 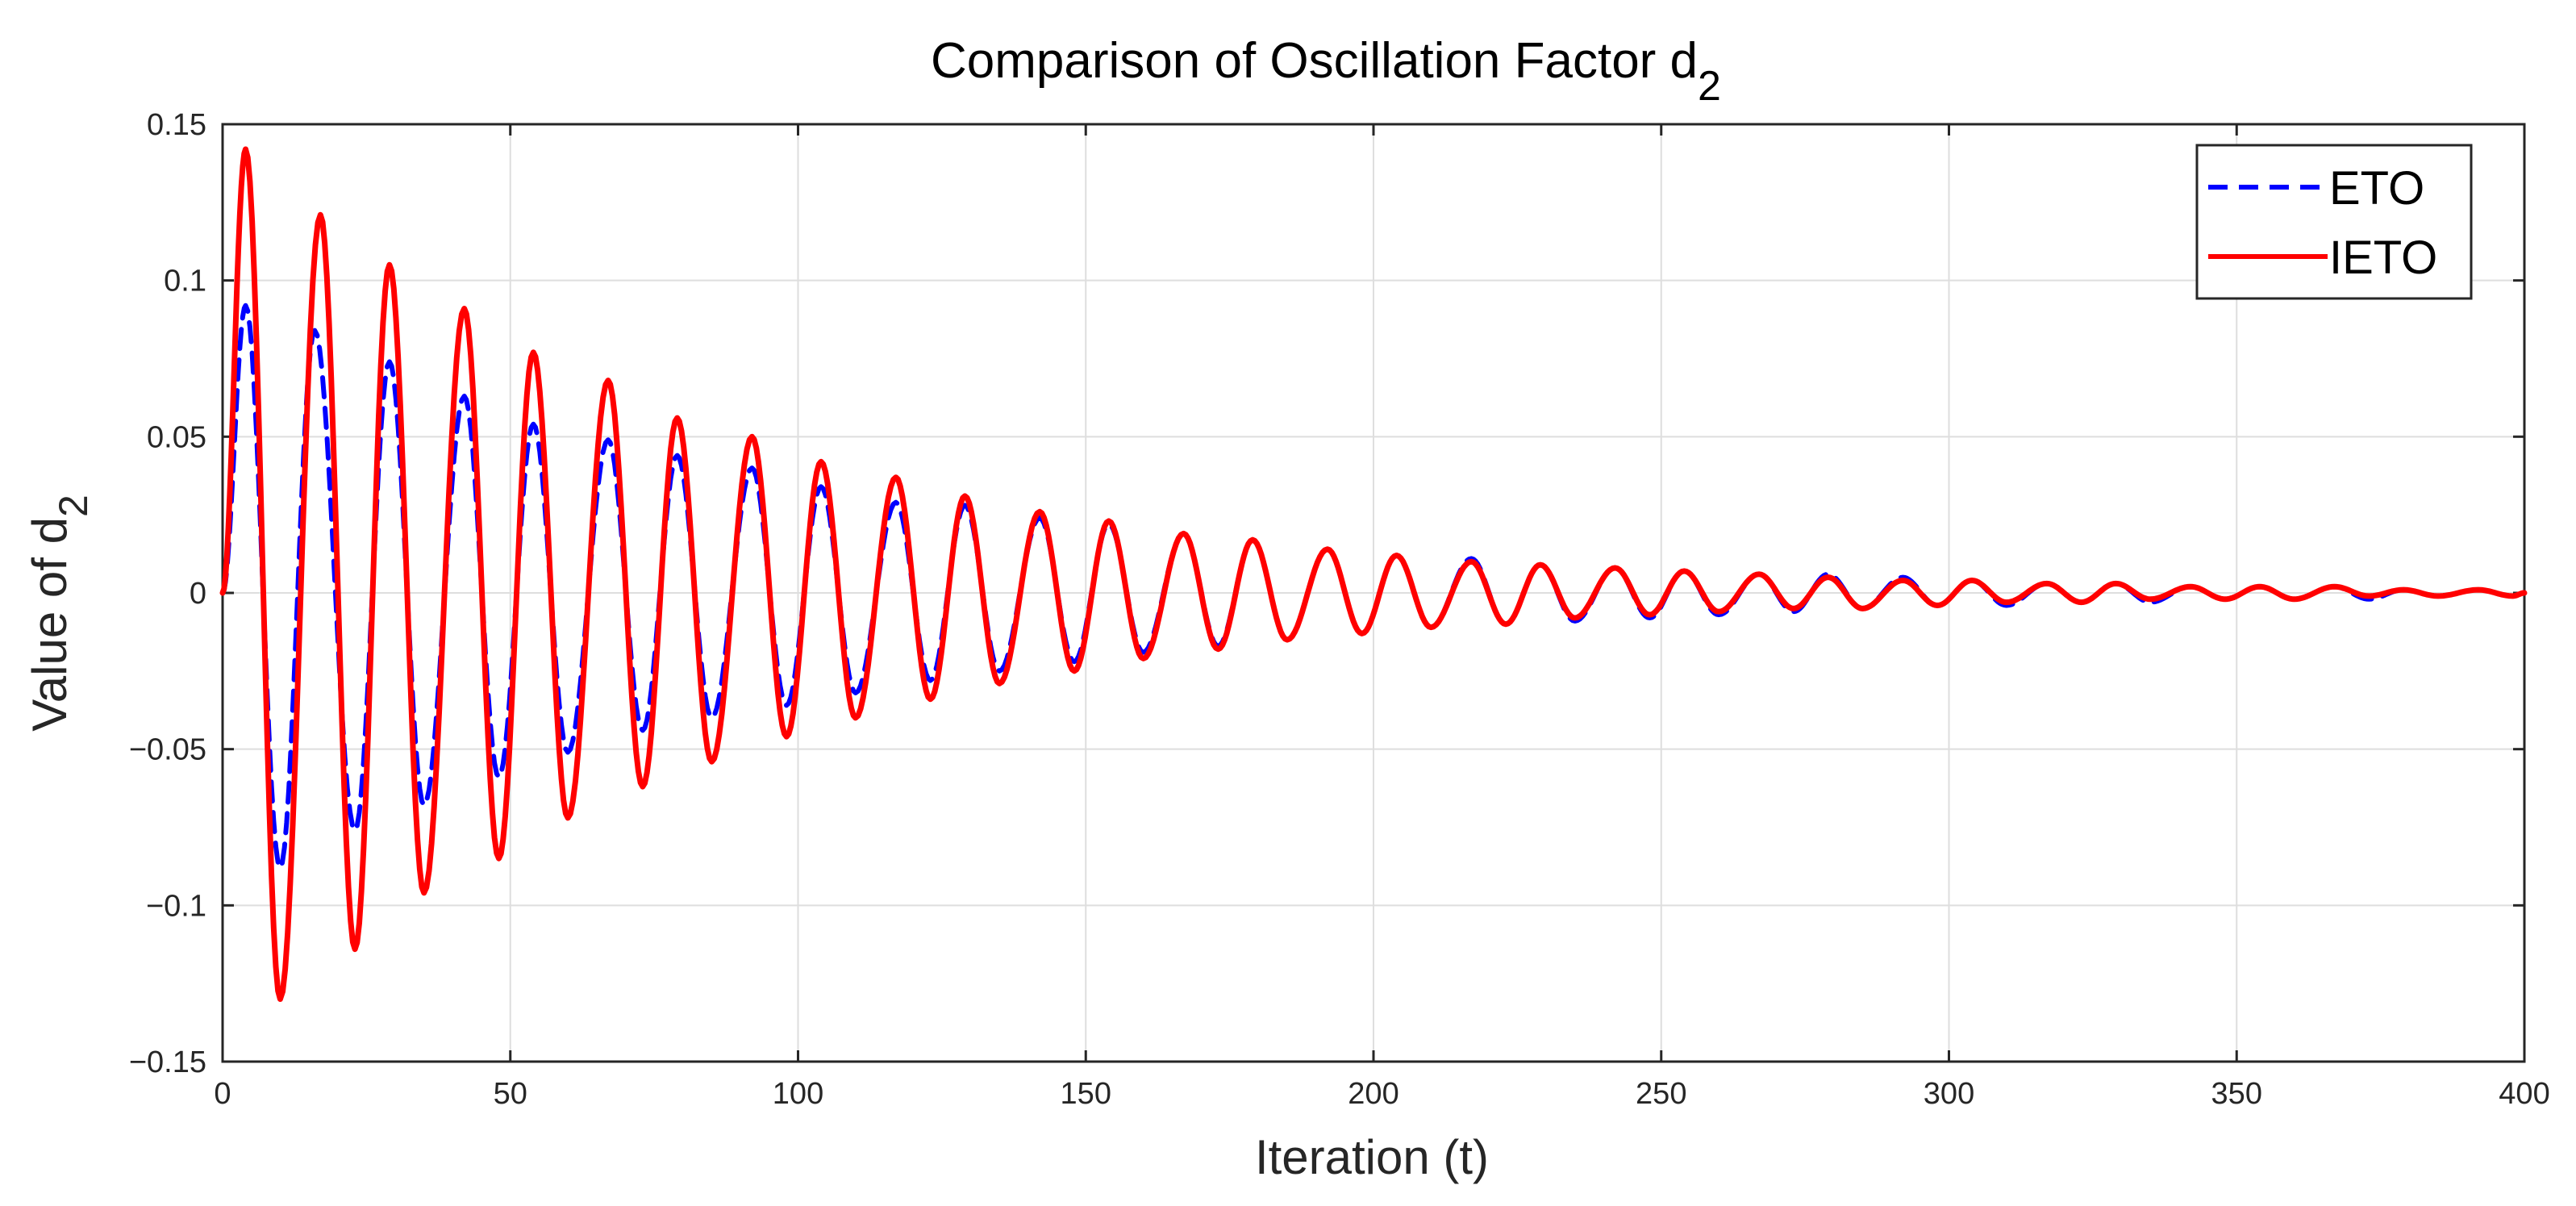 I want to click on y-axis-label: Value of d2, so click(x=59, y=613).